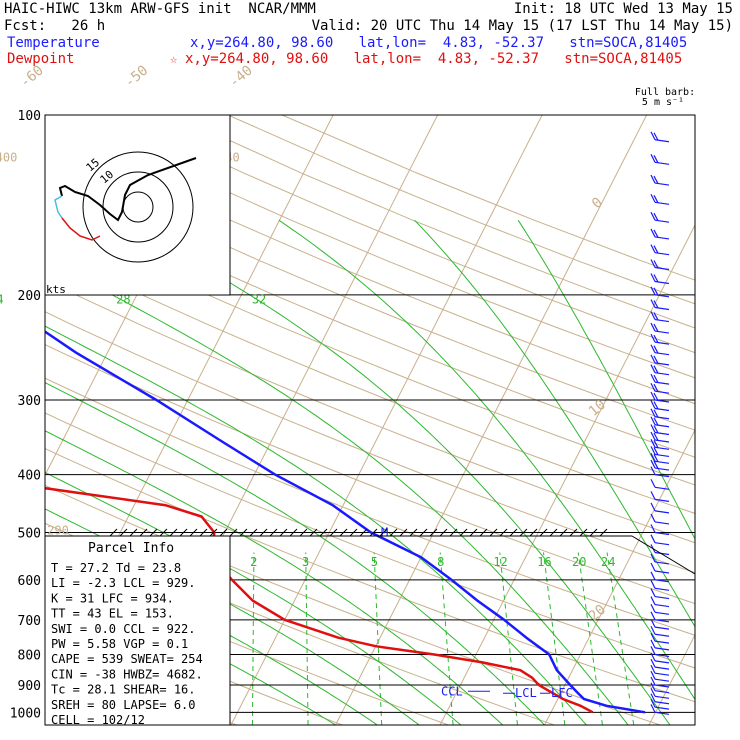 The width and height of the screenshot is (740, 740). Describe the element at coordinates (663, 102) in the screenshot. I see `barb-legend-line2: 5 m s⁻¹` at that location.